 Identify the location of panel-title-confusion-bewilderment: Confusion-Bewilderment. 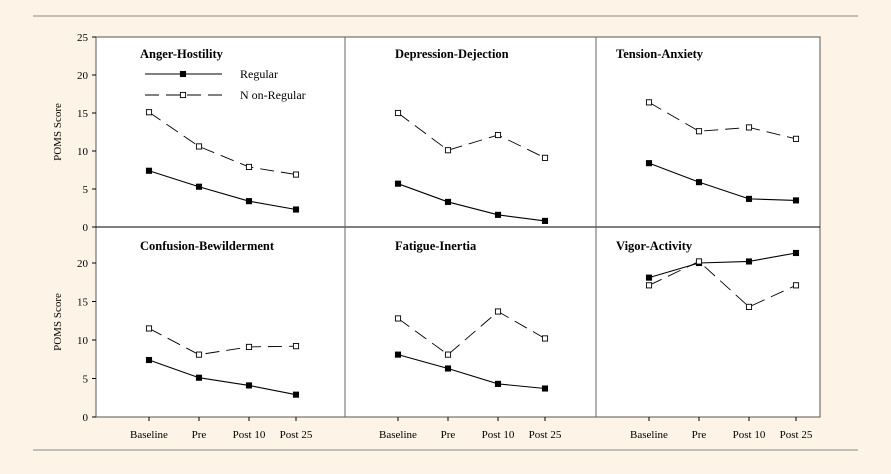
(207, 246).